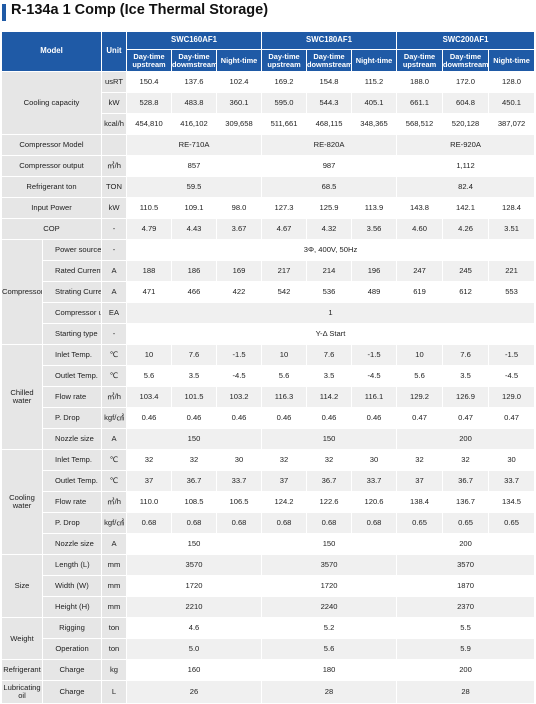 This screenshot has width=536, height=704. Describe the element at coordinates (114, 523) in the screenshot. I see `unit-cell: kgf/㎠` at that location.